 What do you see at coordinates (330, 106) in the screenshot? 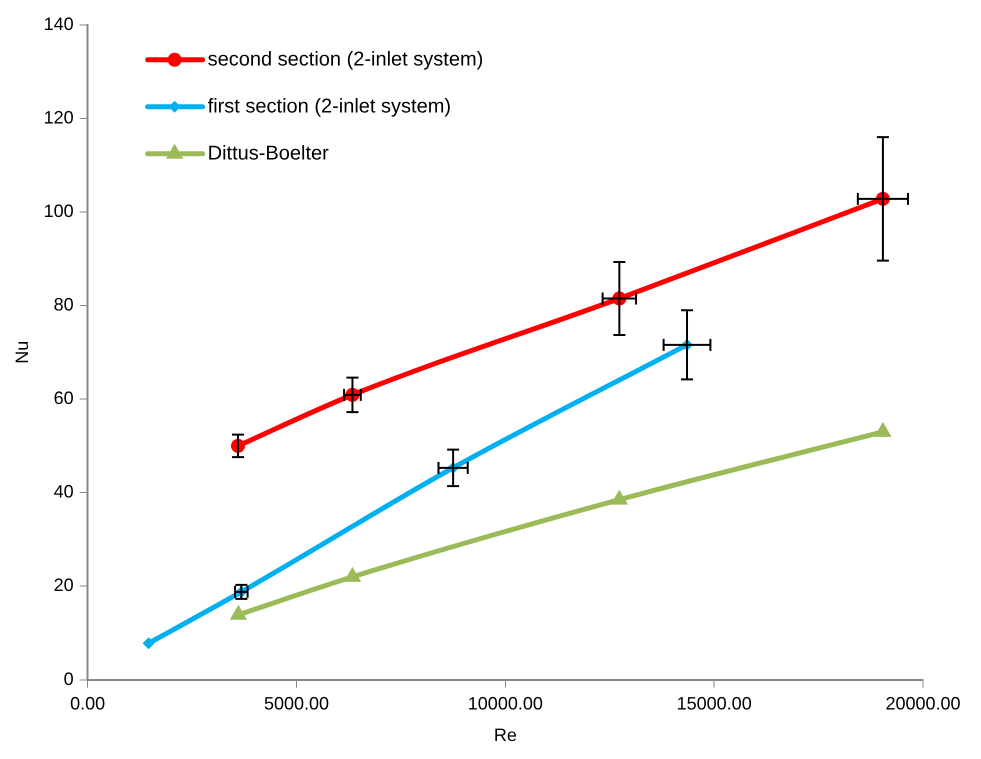
I see `legend-label: first section (2-inlet system)` at bounding box center [330, 106].